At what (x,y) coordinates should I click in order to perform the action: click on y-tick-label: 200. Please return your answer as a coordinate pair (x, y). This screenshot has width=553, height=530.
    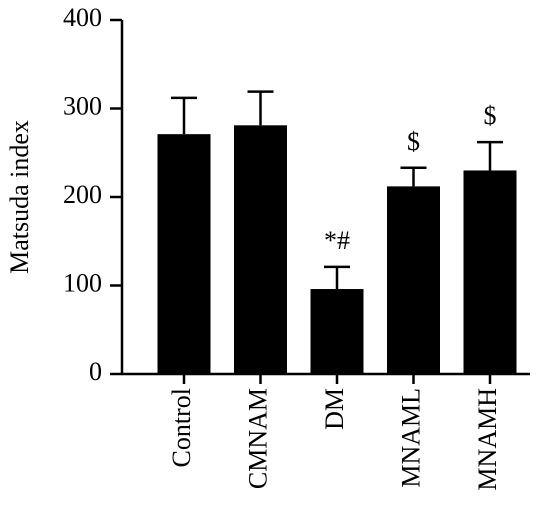
    Looking at the image, I should click on (82, 194).